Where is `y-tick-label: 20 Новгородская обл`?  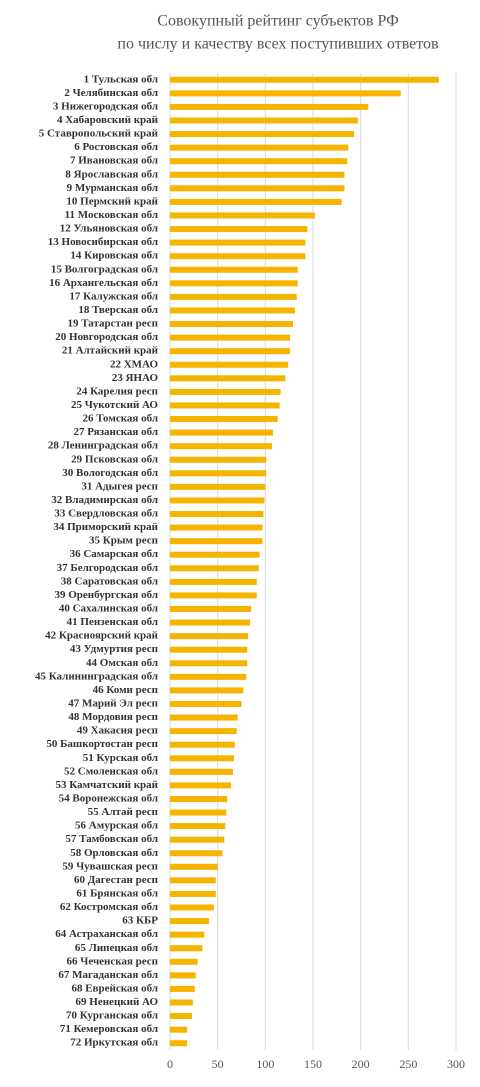 y-tick-label: 20 Новгородская обл is located at coordinates (106, 337).